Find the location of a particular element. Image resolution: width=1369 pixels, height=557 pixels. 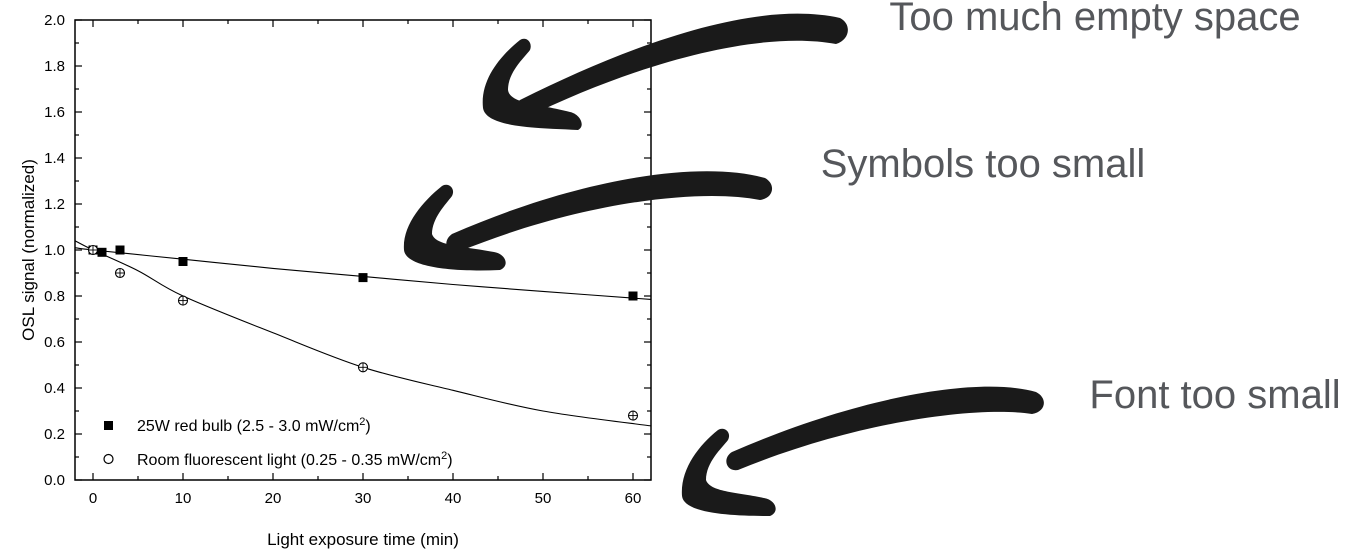

fit-curve-red-bulb is located at coordinates (363, 273).